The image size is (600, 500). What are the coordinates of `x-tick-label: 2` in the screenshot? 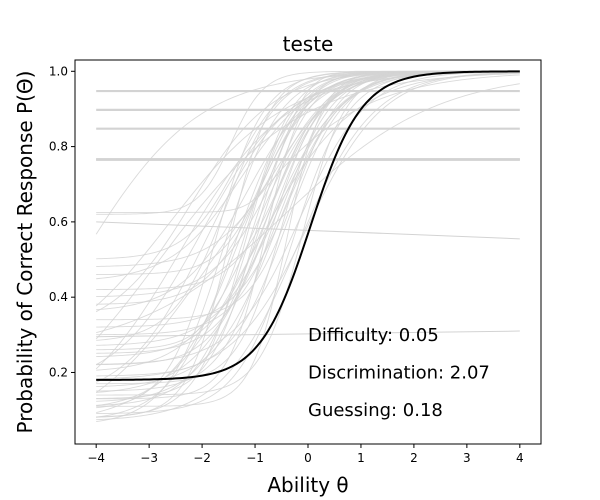 It's located at (414, 458).